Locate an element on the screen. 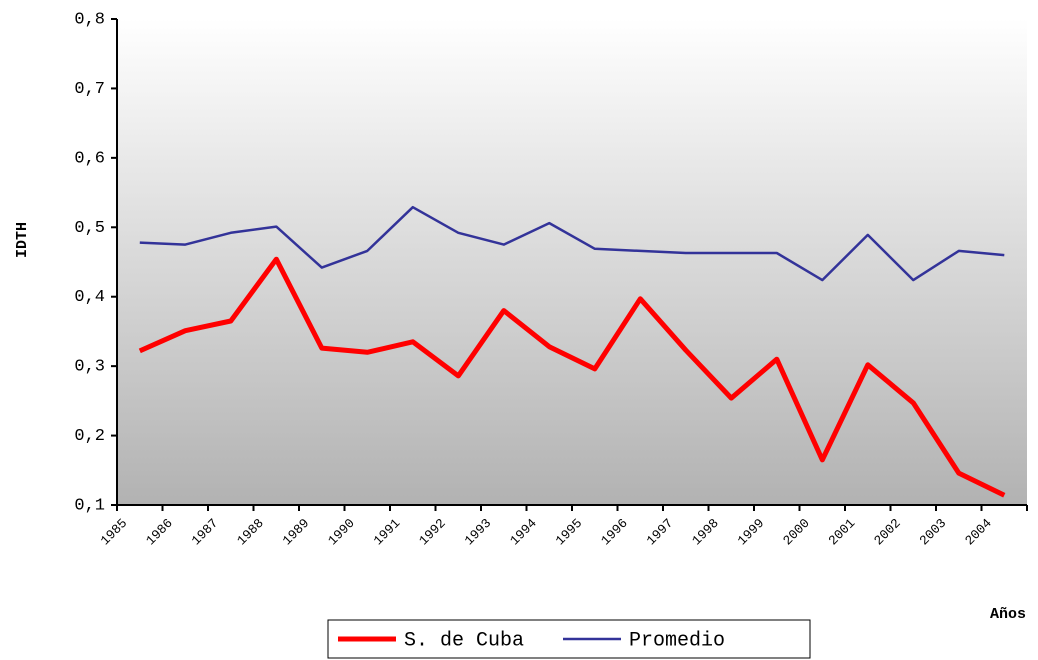  x-tick-label: 1994 is located at coordinates (523, 532).